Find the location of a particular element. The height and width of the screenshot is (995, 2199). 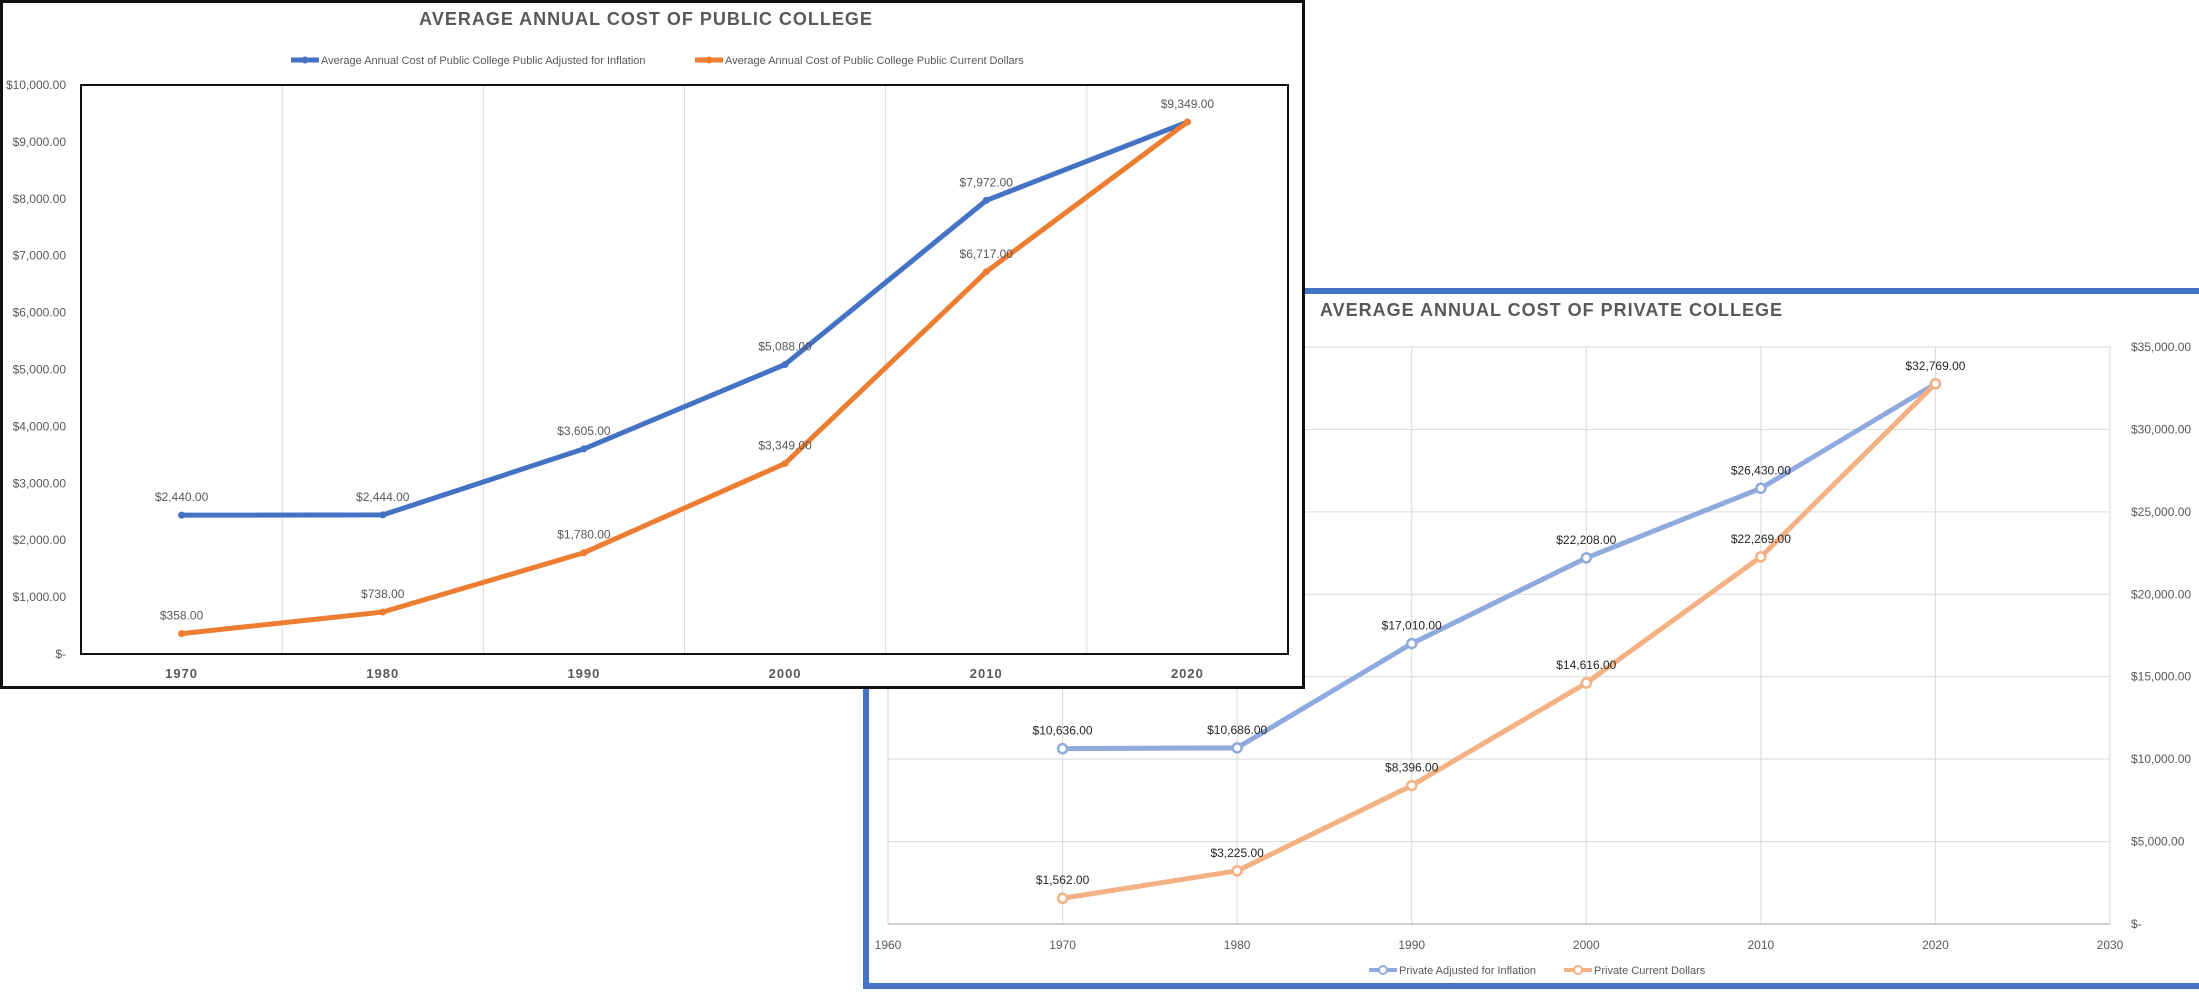

public-data-label: $738.00 is located at coordinates (383, 594).